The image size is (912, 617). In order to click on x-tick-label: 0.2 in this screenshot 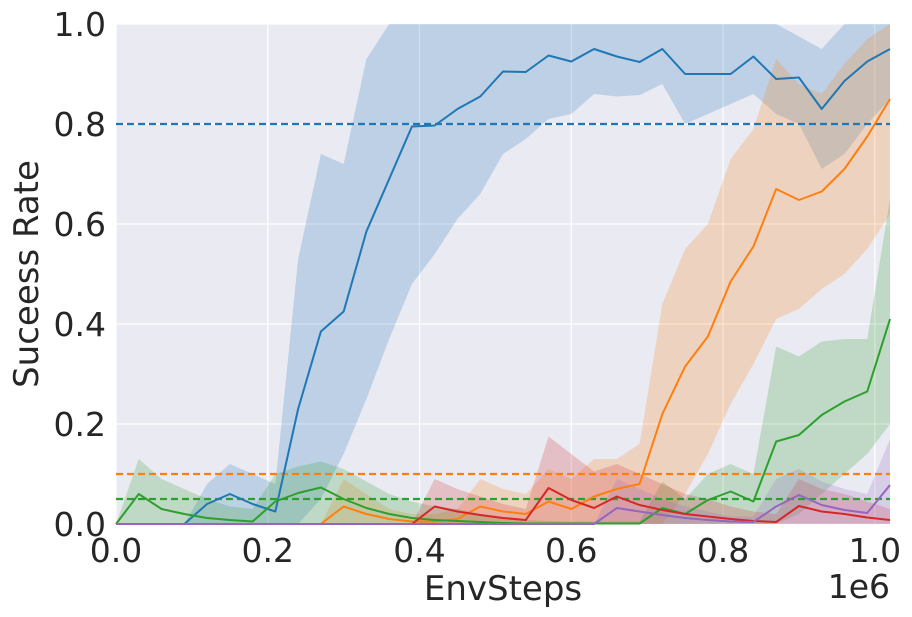, I will do `click(268, 550)`.